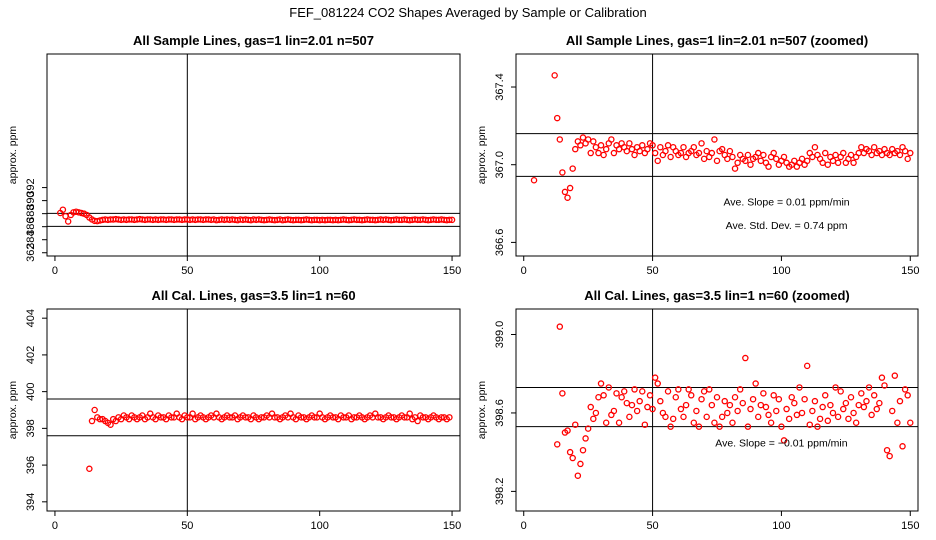 The width and height of the screenshot is (936, 540). What do you see at coordinates (13, 410) in the screenshot?
I see `panel-3-ylabel: approx. ppm` at bounding box center [13, 410].